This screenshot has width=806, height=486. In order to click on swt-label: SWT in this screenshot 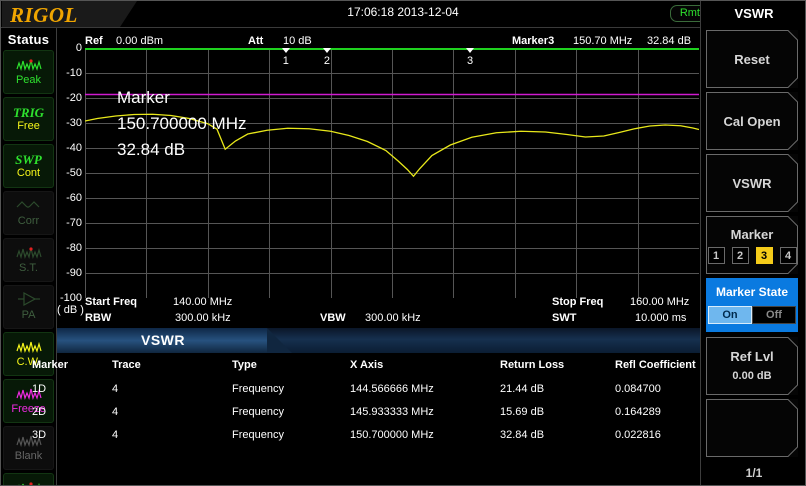, I will do `click(564, 318)`.